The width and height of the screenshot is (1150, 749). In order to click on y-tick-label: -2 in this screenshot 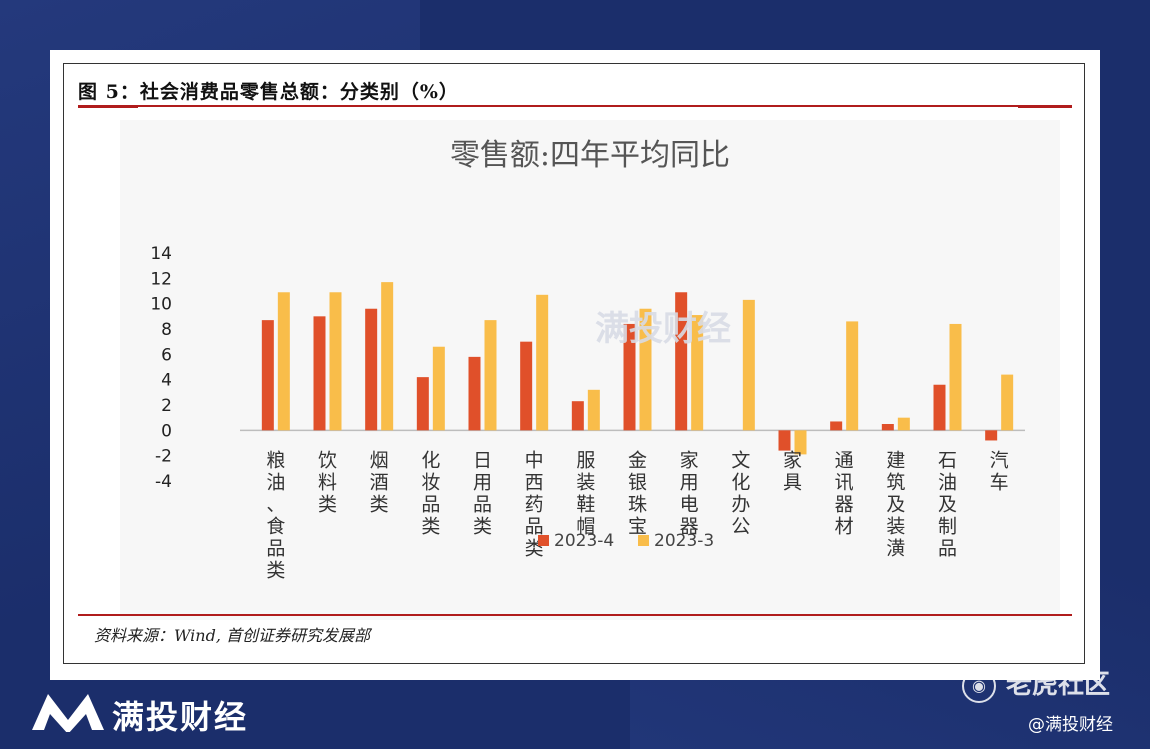, I will do `click(163, 457)`.